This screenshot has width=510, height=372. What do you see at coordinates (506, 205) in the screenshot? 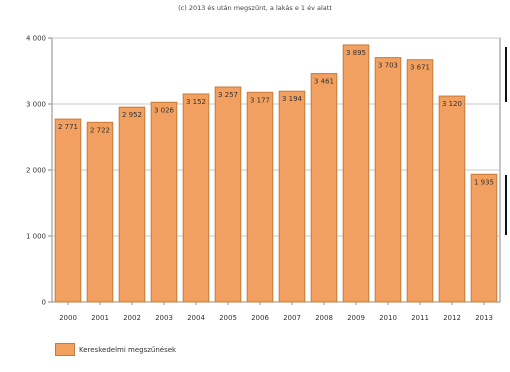
I see `right-edge-marker-lower` at bounding box center [506, 205].